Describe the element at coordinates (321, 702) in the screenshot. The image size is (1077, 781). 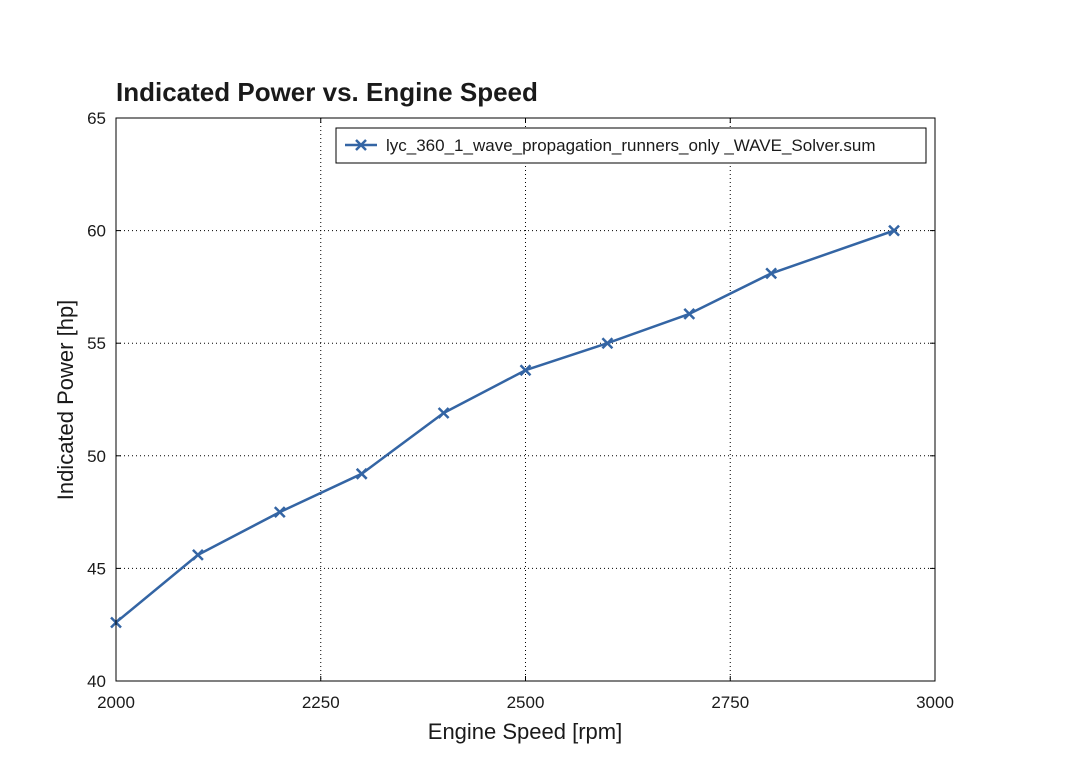
I see `x-tick-label: 2250` at that location.